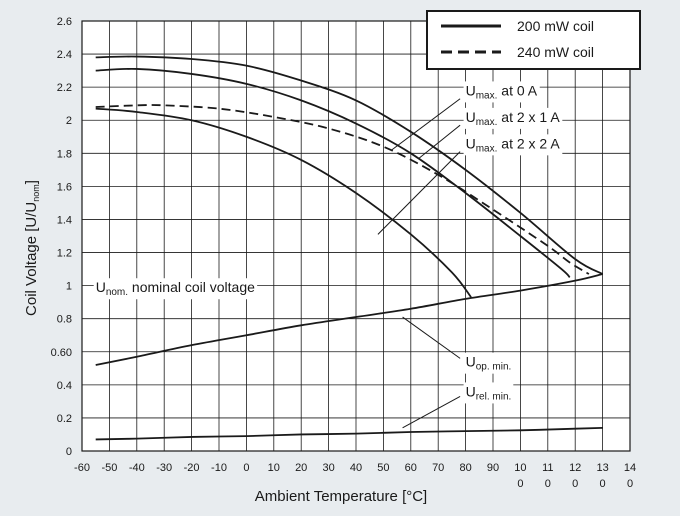 This screenshot has height=516, width=680. I want to click on y-tick-label: 2.2, so click(64, 88).